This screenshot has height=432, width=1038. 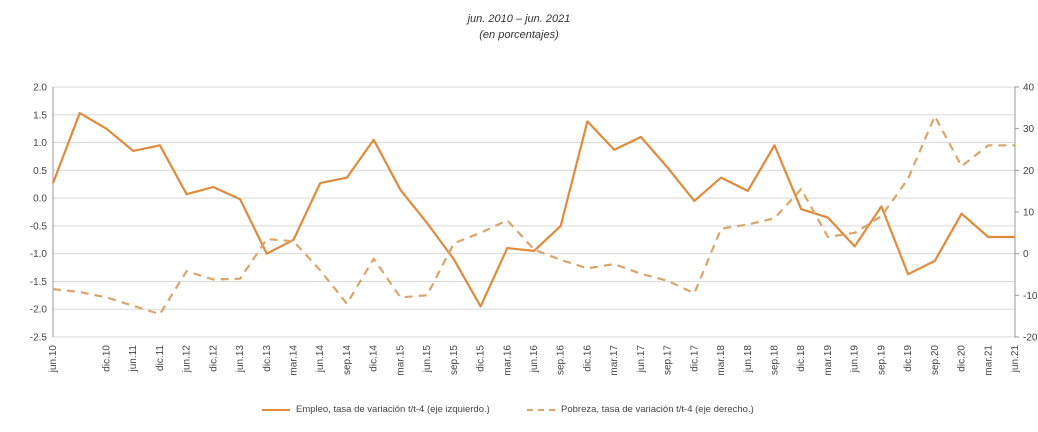 I want to click on x-tick-label: dic.20, so click(x=962, y=358).